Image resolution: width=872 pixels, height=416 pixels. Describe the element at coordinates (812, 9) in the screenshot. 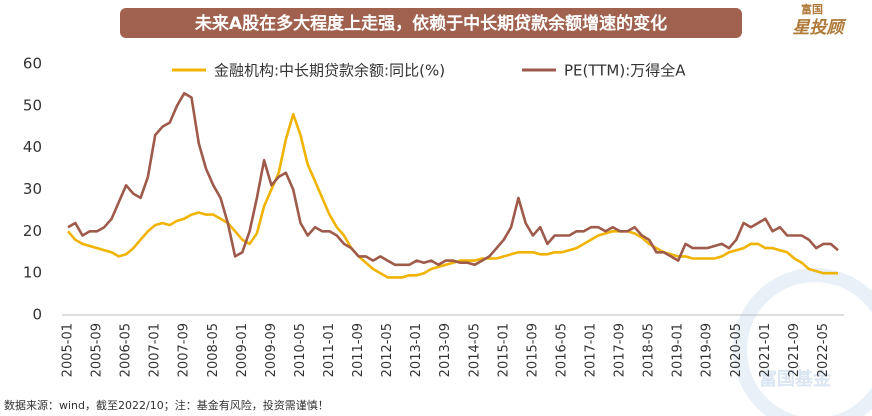

I see `logo-top: 富国` at that location.